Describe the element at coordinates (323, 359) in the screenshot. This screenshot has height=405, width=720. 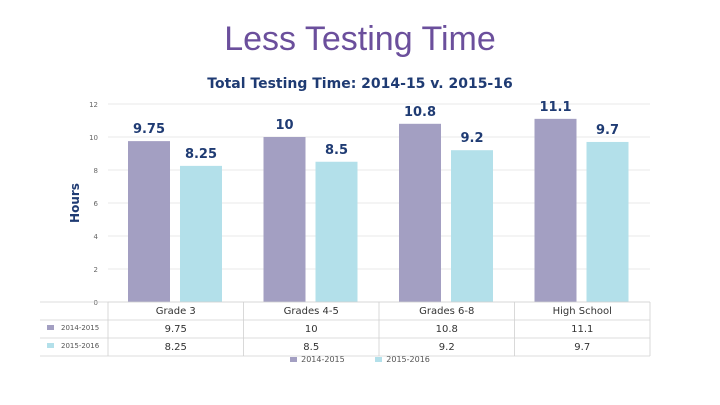
I see `legend-label-2014-2015: 2014-2015` at that location.